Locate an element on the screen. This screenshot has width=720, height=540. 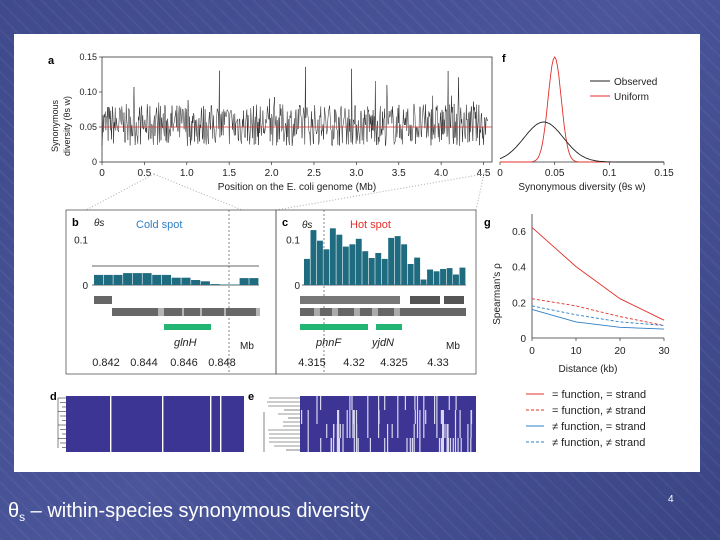
panel-g-xticks: 0 10 20 30 is located at coordinates (599, 347).